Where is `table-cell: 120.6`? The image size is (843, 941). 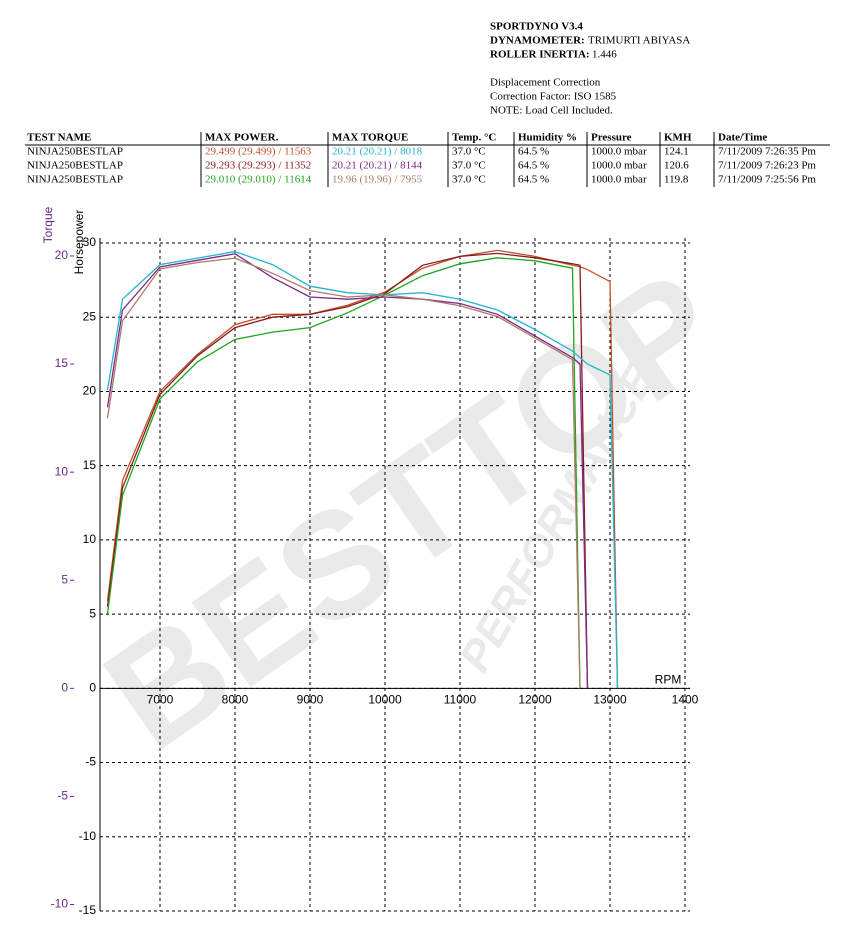 table-cell: 120.6 is located at coordinates (676, 166).